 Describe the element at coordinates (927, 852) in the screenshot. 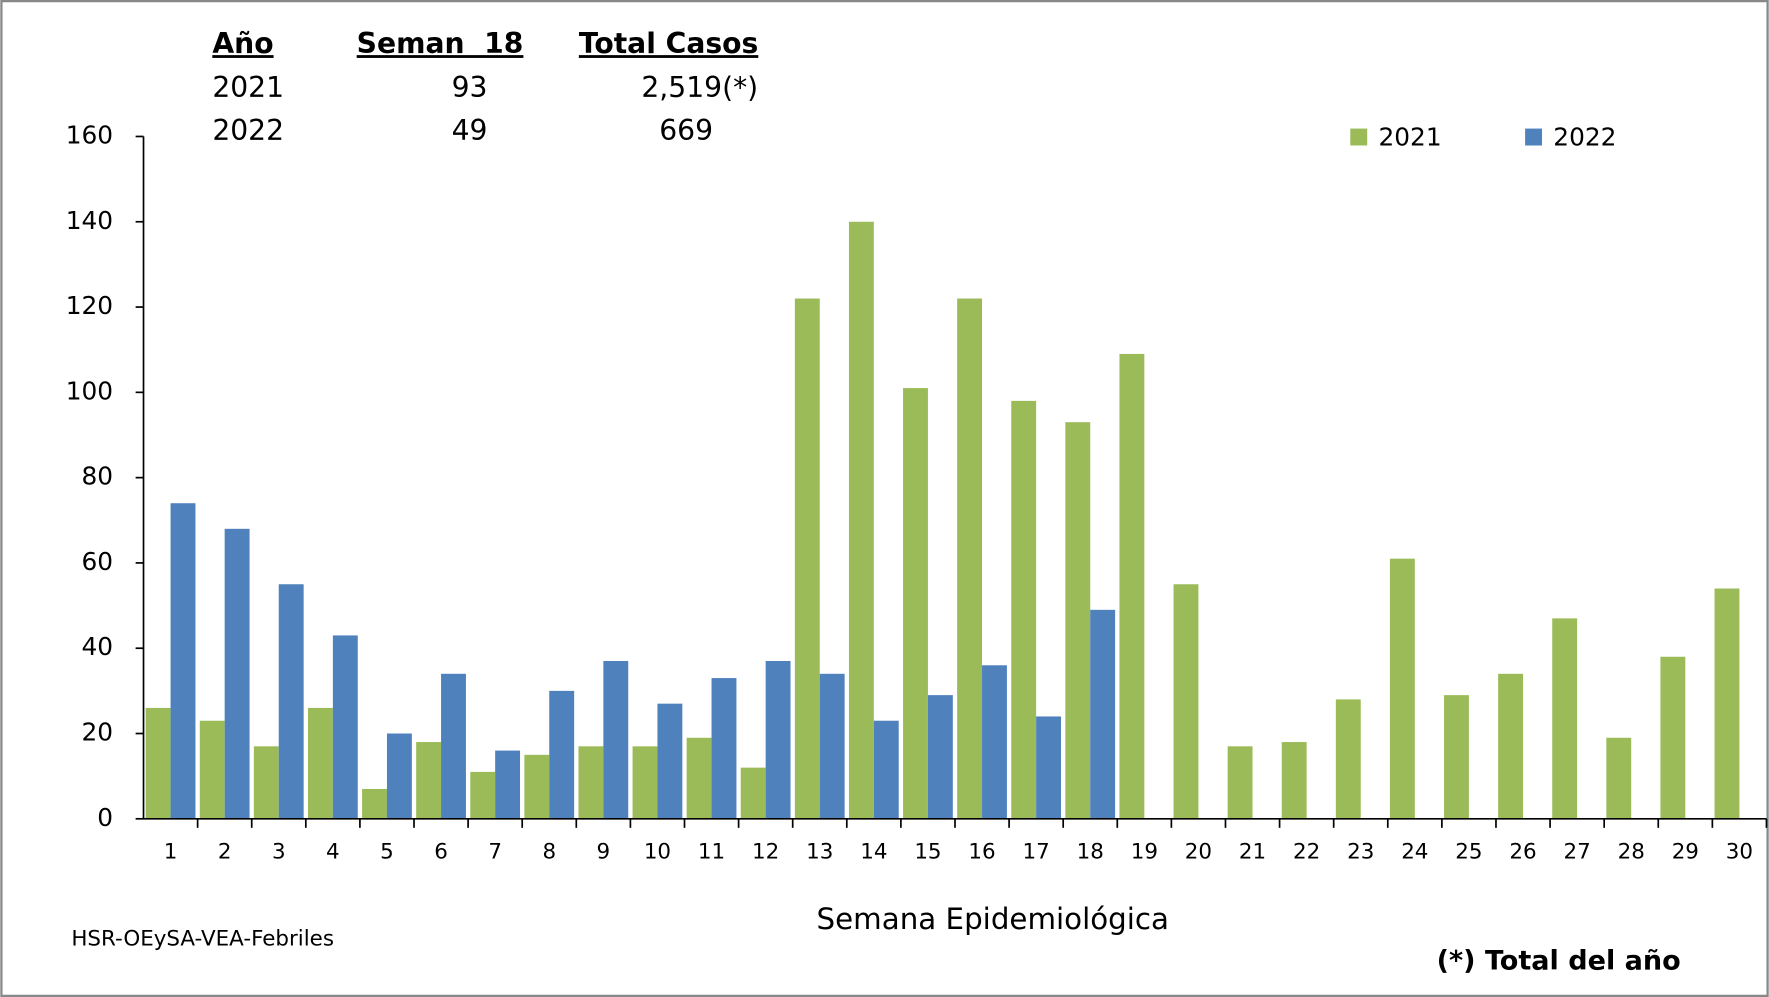

I see `x-tick-label: 15` at that location.